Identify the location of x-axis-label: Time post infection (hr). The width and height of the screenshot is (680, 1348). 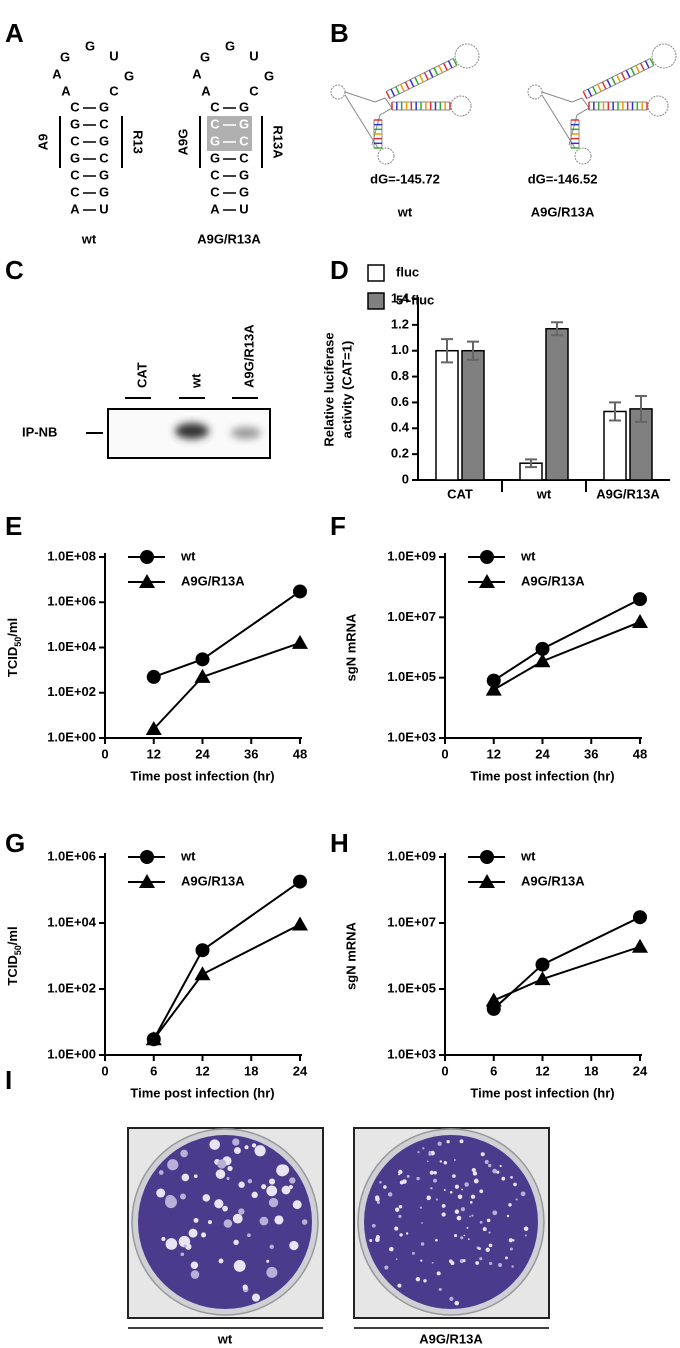
(542, 775).